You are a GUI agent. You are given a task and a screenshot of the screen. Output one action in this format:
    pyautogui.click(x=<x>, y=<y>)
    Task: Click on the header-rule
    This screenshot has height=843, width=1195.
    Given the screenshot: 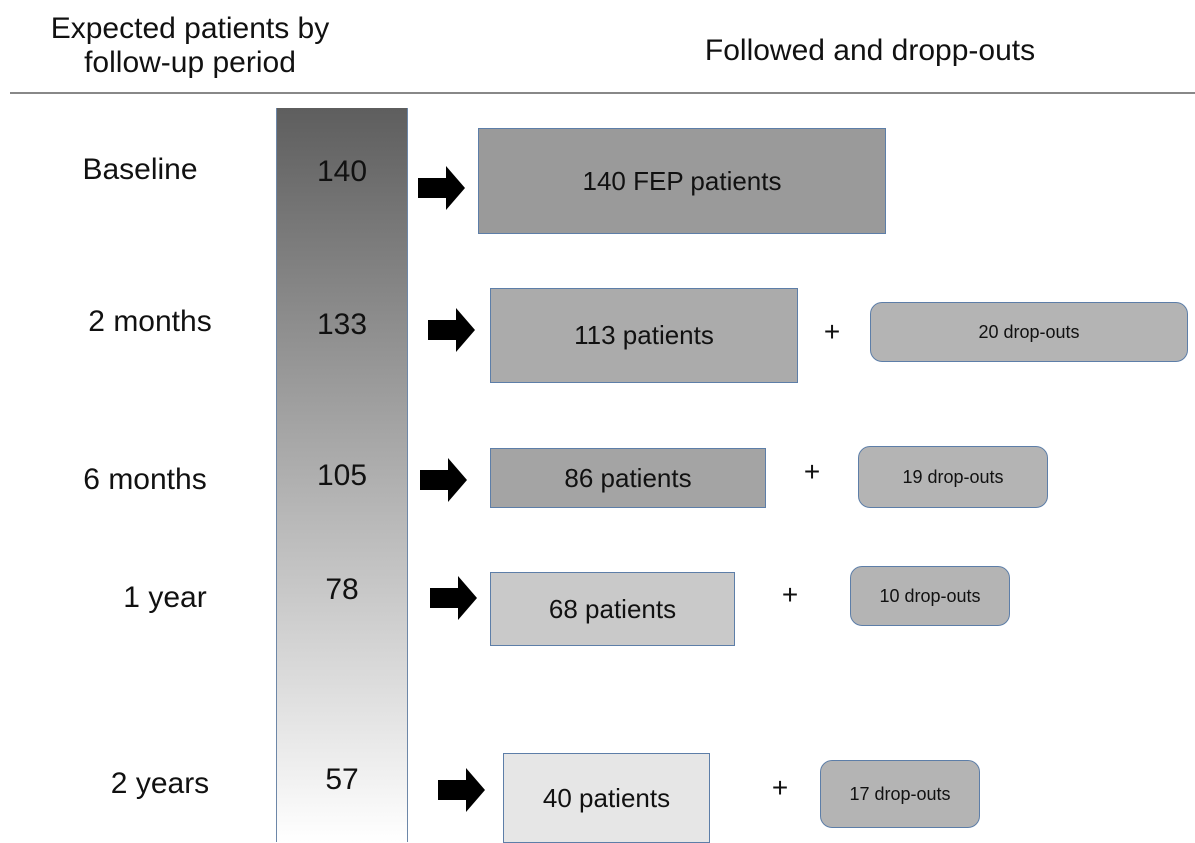 What is the action you would take?
    pyautogui.click(x=602, y=93)
    